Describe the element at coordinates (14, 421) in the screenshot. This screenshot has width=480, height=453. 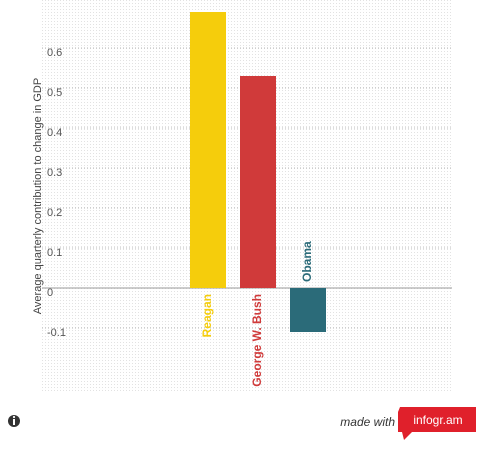
I see `info-icon` at that location.